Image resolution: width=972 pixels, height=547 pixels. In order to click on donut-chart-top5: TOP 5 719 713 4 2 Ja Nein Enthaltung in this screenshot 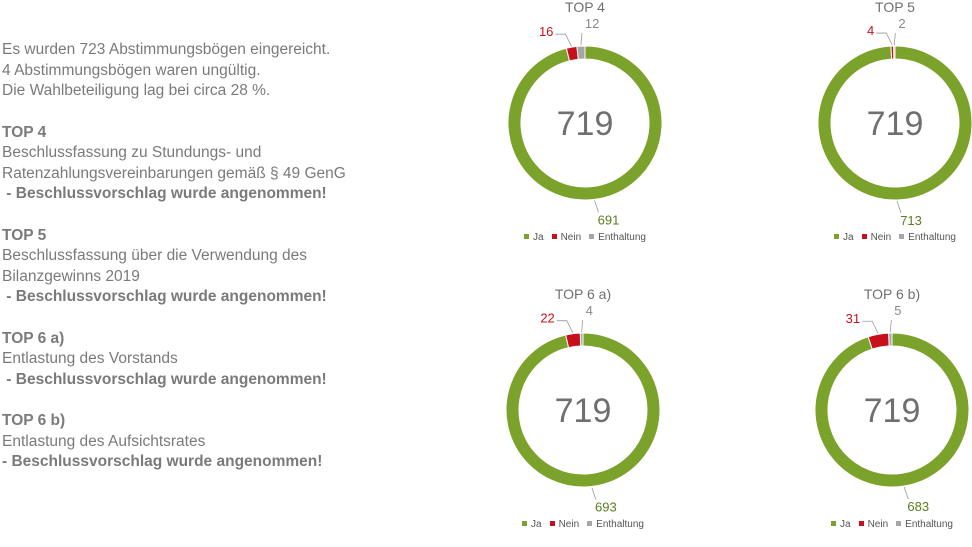, I will do `click(883, 130)`.